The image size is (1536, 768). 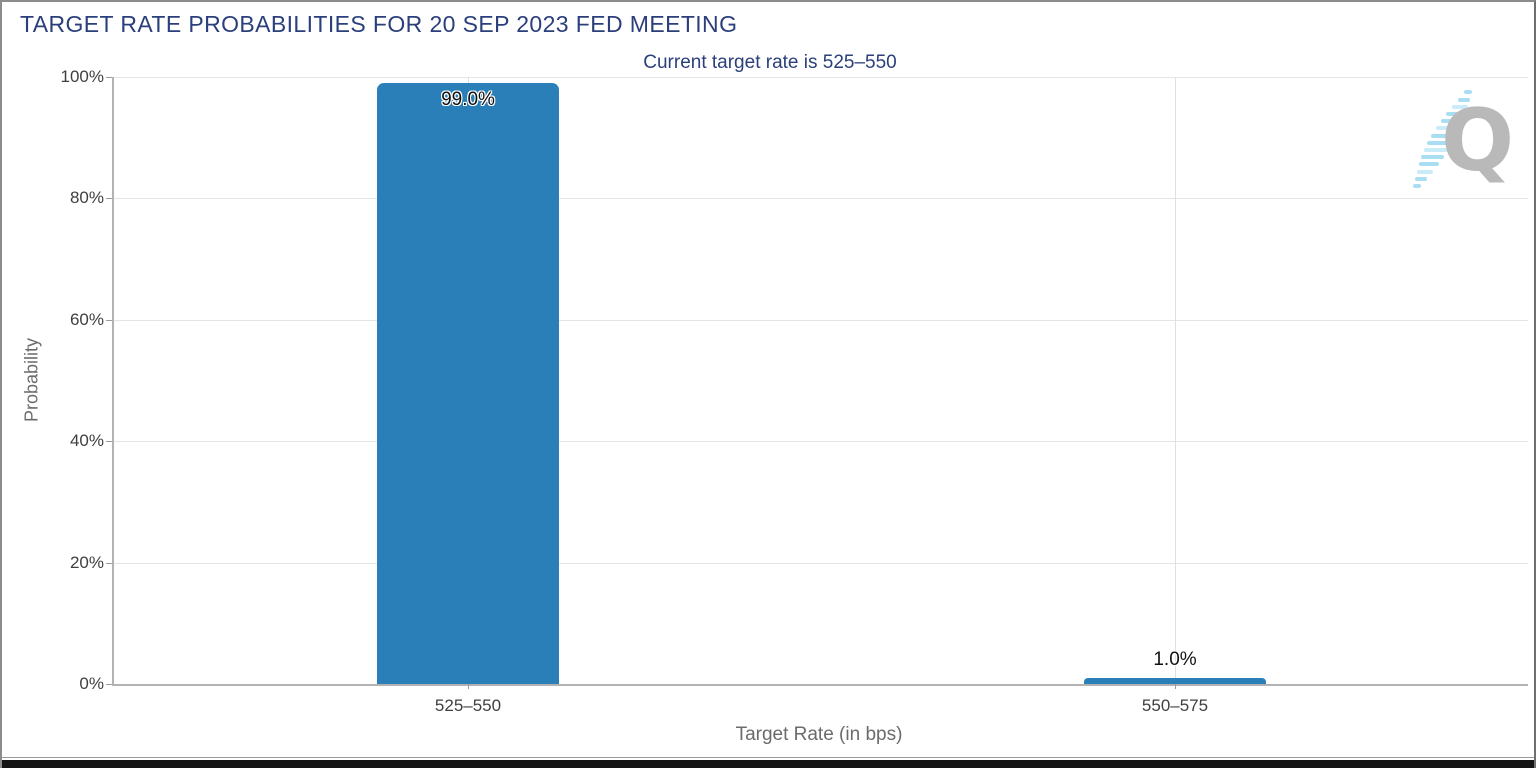 I want to click on y-tick-label: 80%, so click(x=86, y=197).